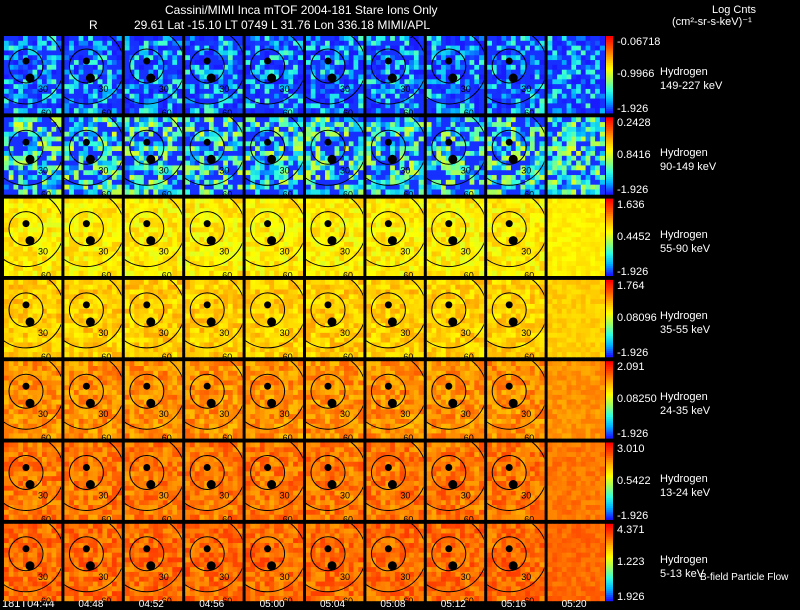  Describe the element at coordinates (609, 37) in the screenshot. I see `colorbar-segment` at that location.